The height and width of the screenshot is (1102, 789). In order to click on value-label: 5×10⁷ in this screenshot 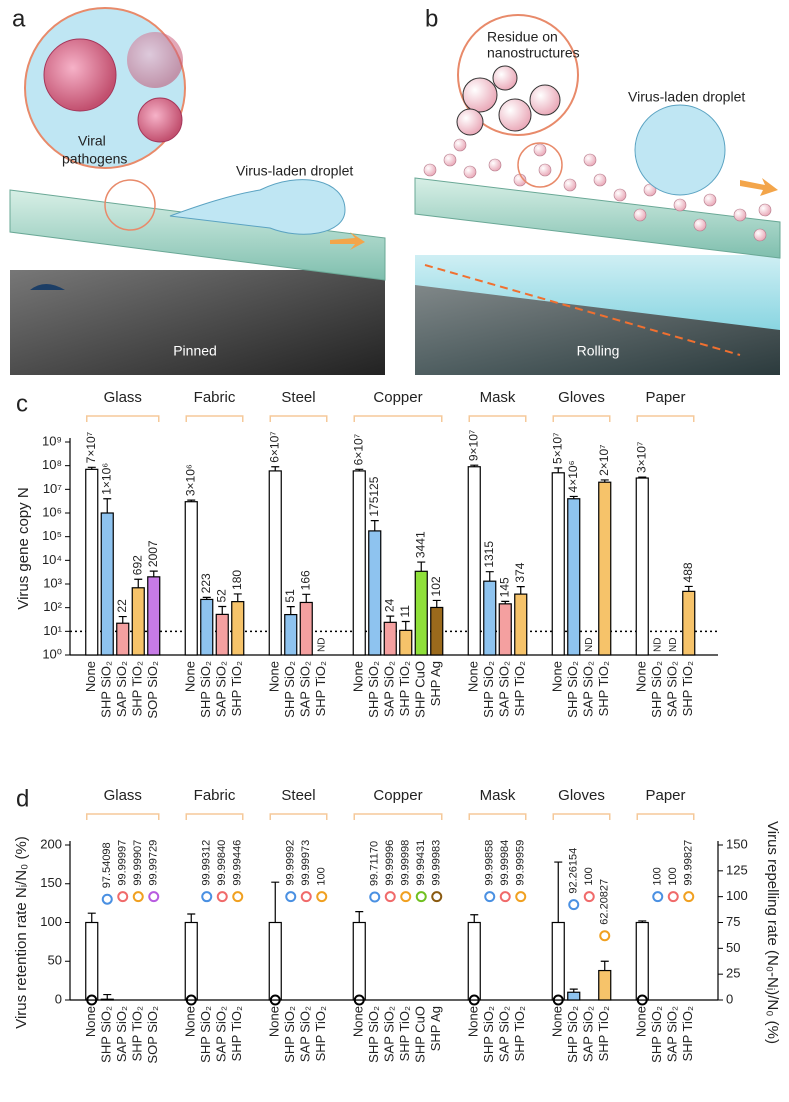, I will do `click(557, 448)`.